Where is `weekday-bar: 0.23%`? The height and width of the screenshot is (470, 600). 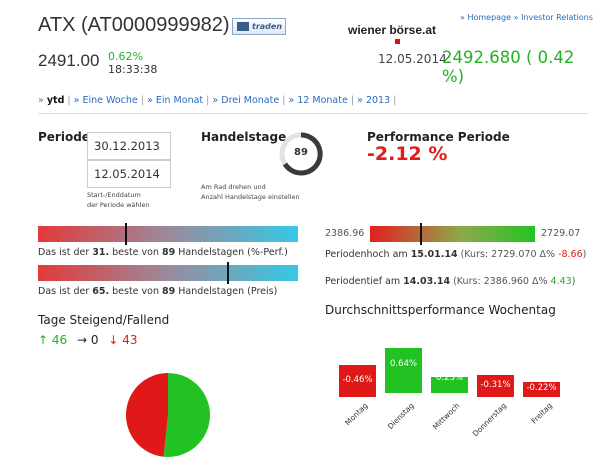 weekday-bar: 0.23% is located at coordinates (449, 383).